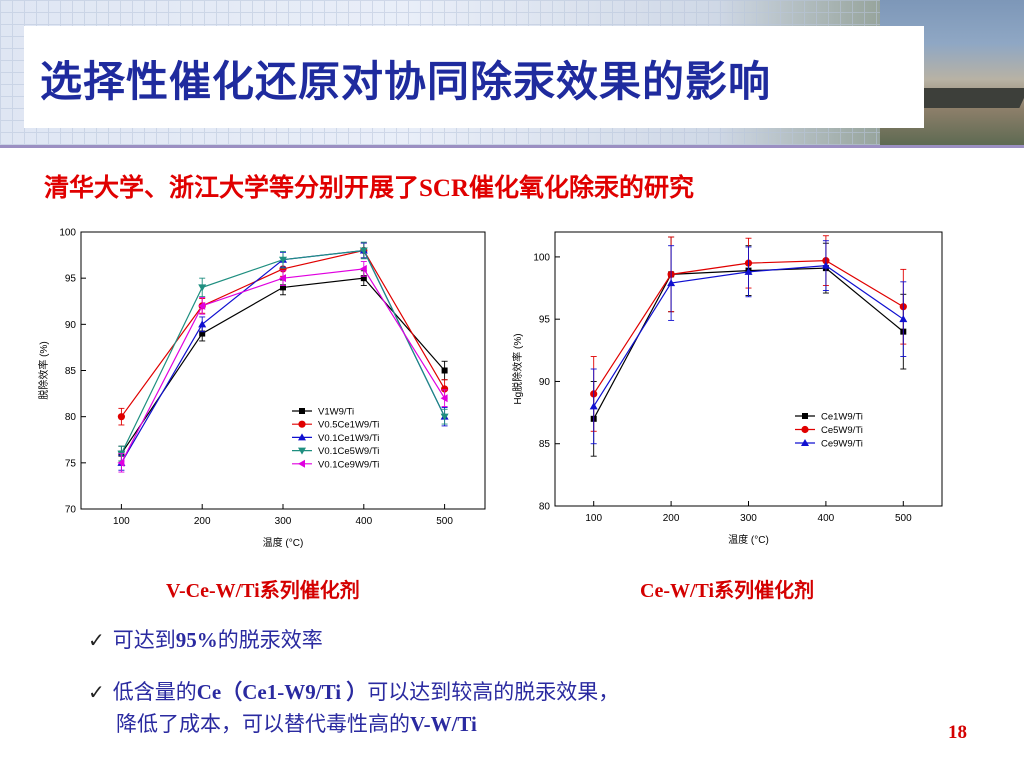 This screenshot has width=1024, height=768. I want to click on bullet-1-text-b: 95%, so click(196, 640).